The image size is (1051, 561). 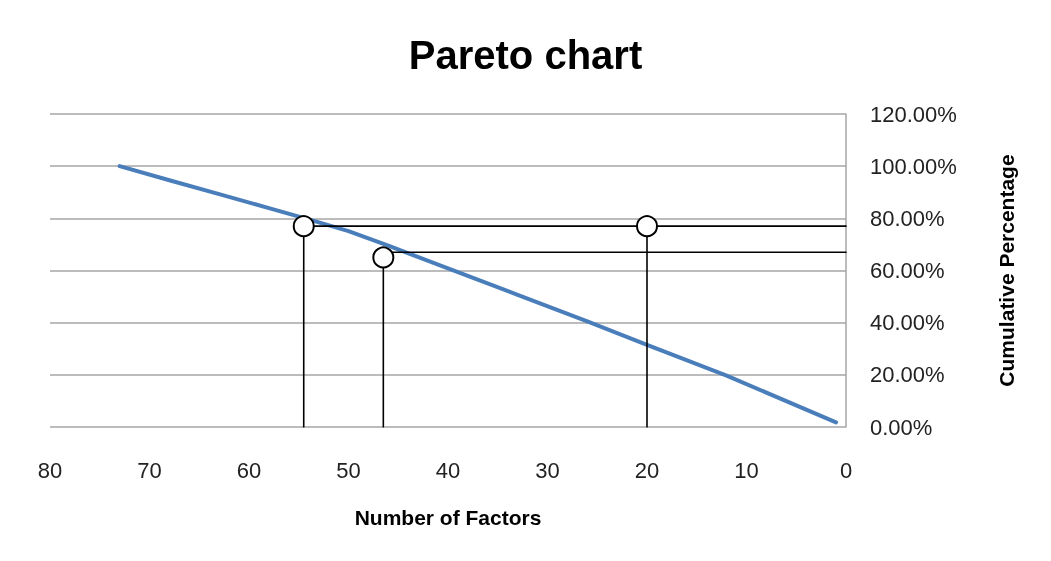 What do you see at coordinates (913, 114) in the screenshot?
I see `y-tick-label: 120.00%` at bounding box center [913, 114].